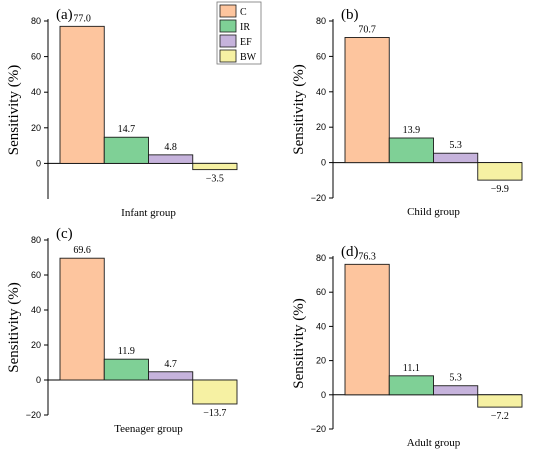  I want to click on data-label: 76.3, so click(367, 256).